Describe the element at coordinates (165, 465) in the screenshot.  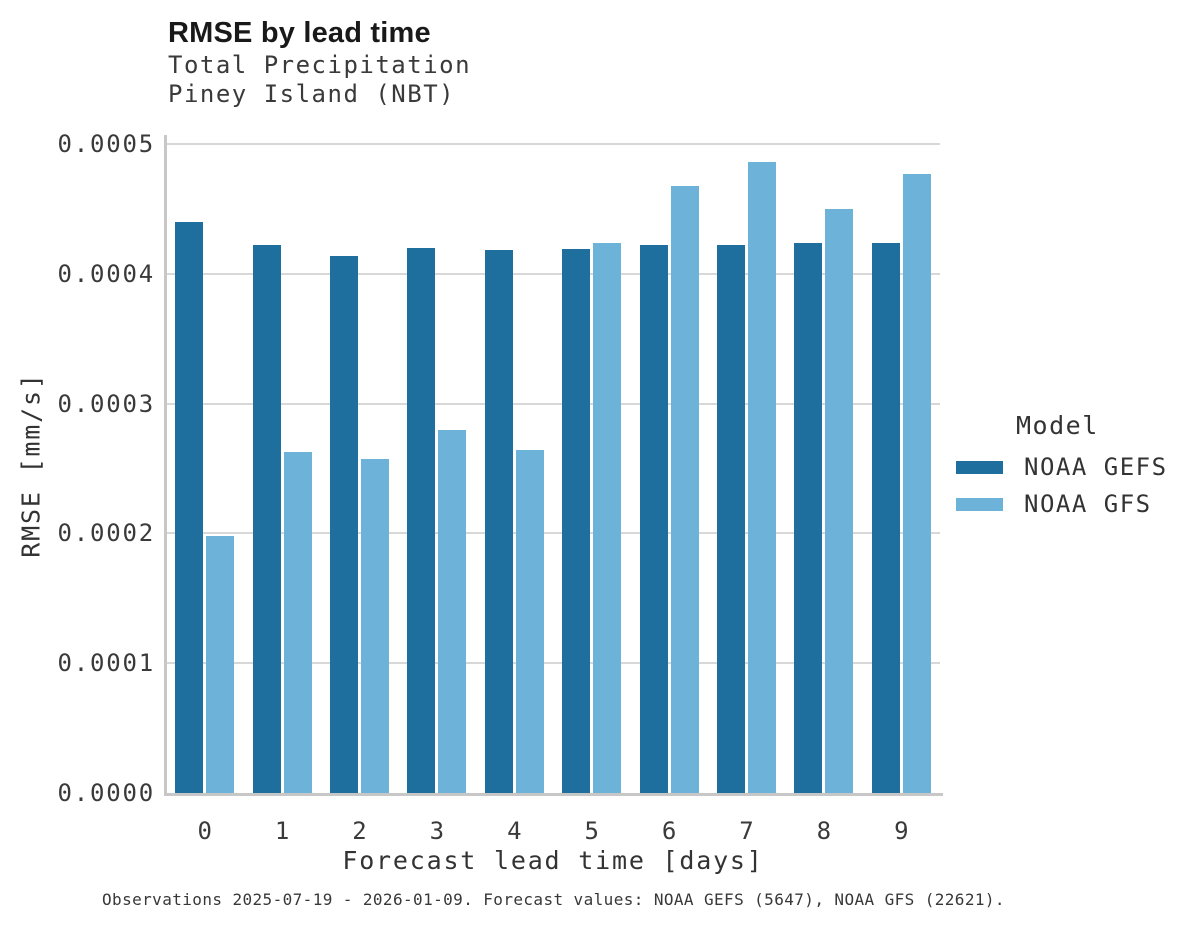
I see `y-axis-line` at that location.